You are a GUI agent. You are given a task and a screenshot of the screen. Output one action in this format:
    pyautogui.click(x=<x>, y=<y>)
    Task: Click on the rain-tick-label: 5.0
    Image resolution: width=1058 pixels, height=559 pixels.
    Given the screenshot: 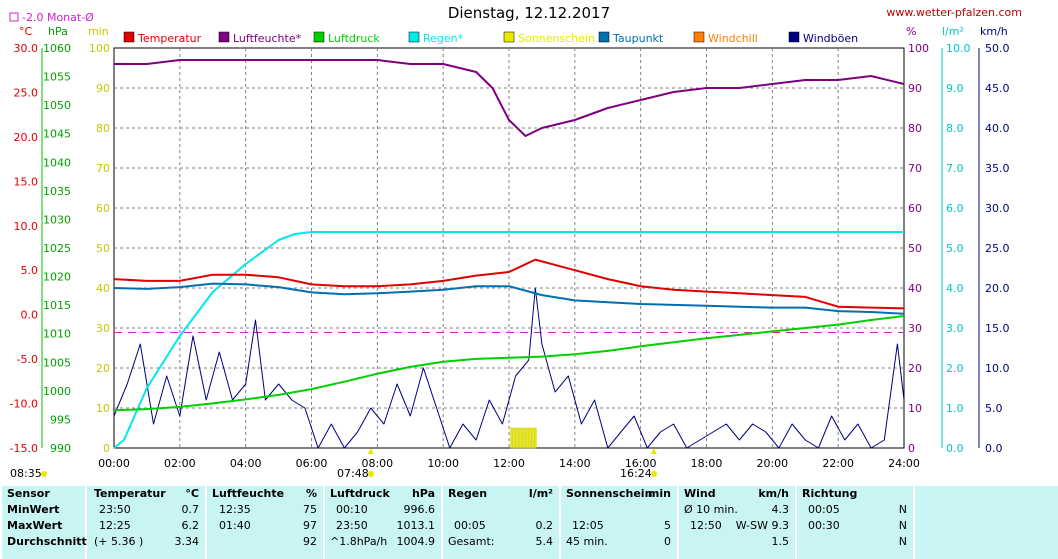 What is the action you would take?
    pyautogui.click(x=955, y=248)
    